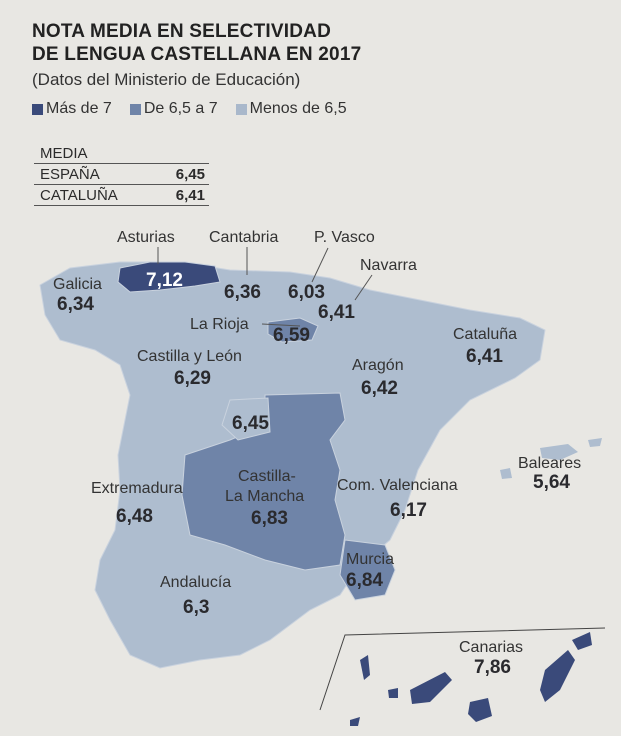 Image resolution: width=621 pixels, height=736 pixels. I want to click on label-canarias-name: Canarias, so click(491, 647).